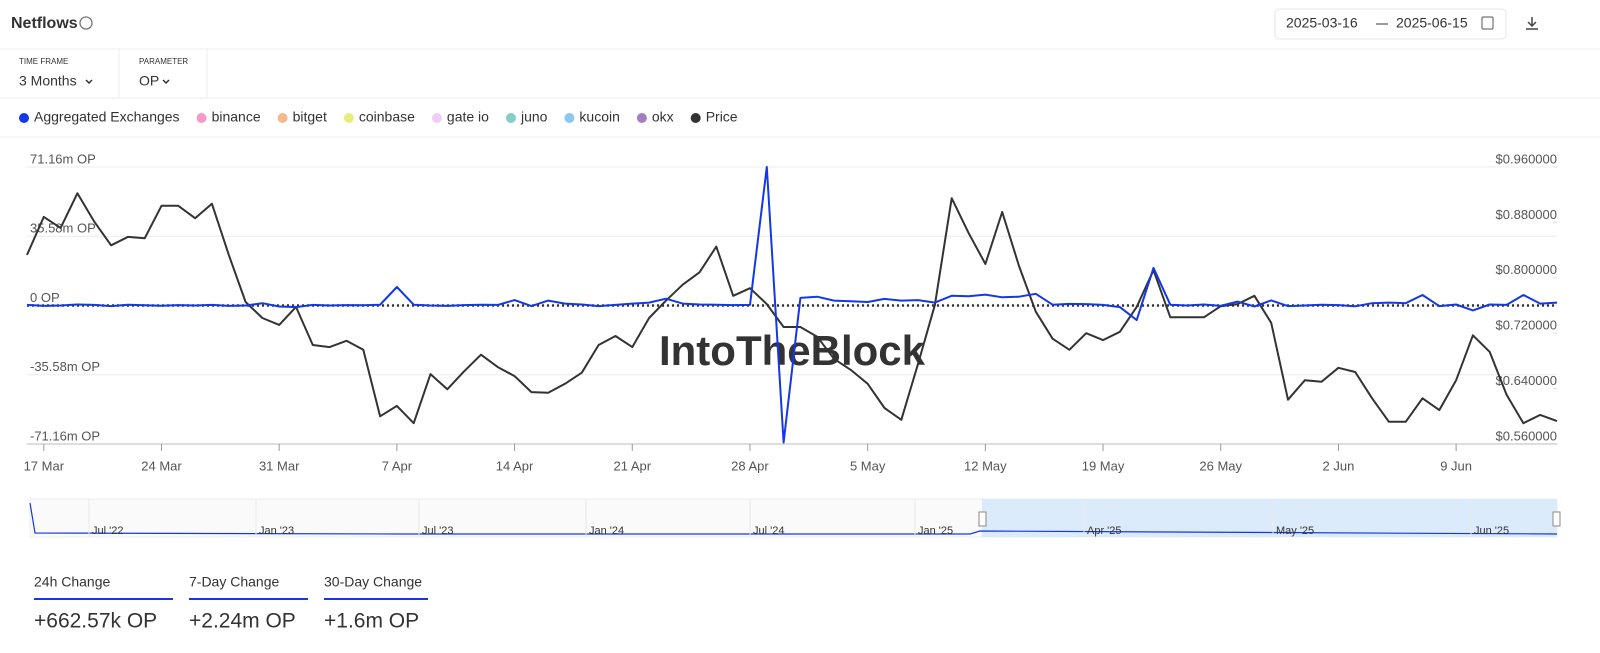 The height and width of the screenshot is (653, 1600). What do you see at coordinates (310, 117) in the screenshot?
I see `legend-label: bitget` at bounding box center [310, 117].